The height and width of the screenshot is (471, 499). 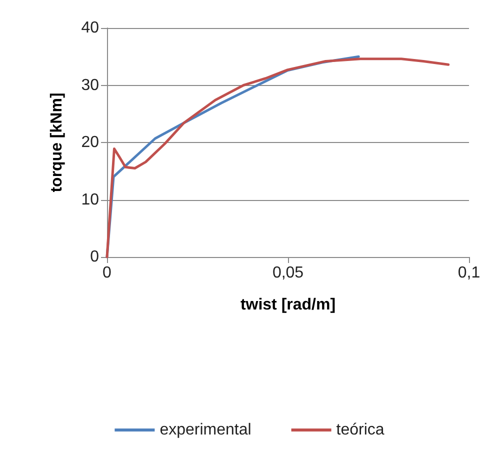 I want to click on y-tick-label: 20, so click(x=90, y=142).